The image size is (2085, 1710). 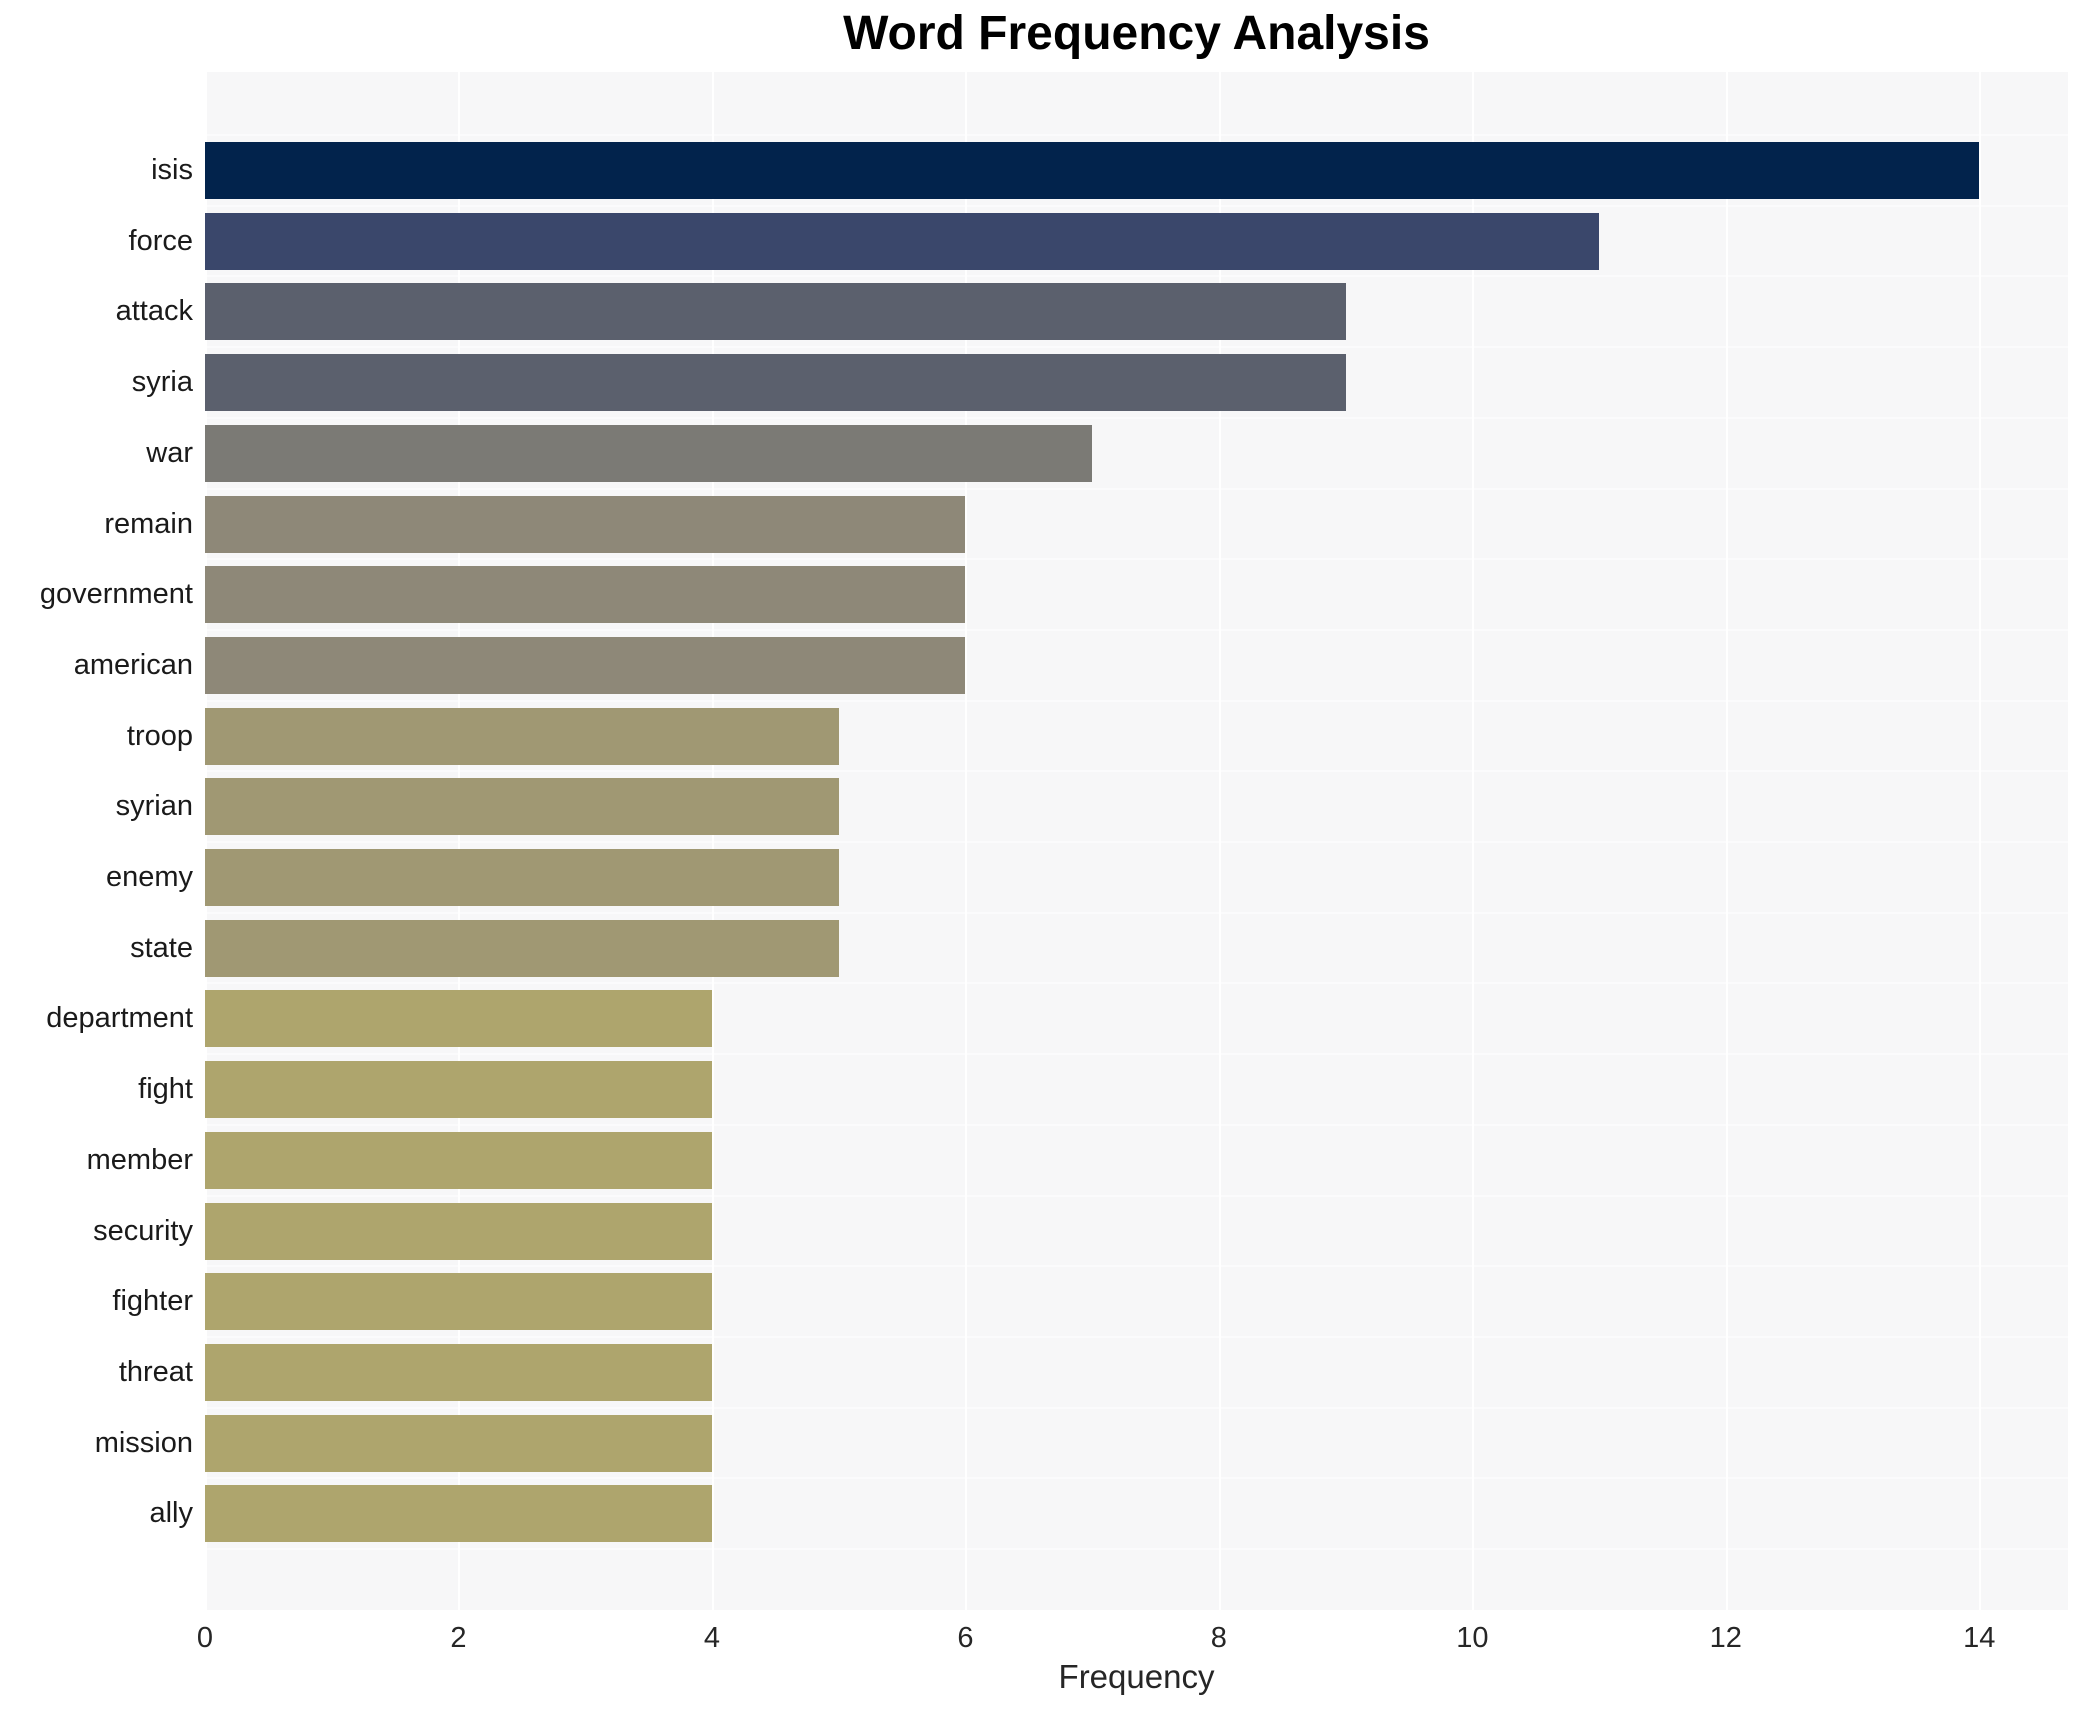 I want to click on bar-label-state: state, so click(x=161, y=947).